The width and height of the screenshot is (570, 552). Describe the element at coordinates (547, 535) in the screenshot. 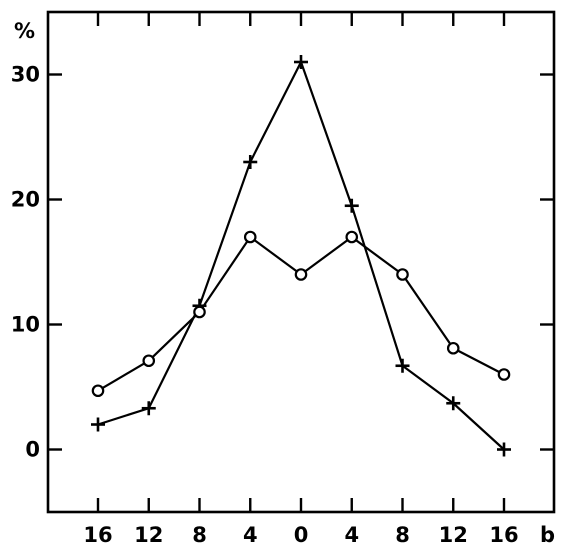

I see `x-axis-label: b` at that location.